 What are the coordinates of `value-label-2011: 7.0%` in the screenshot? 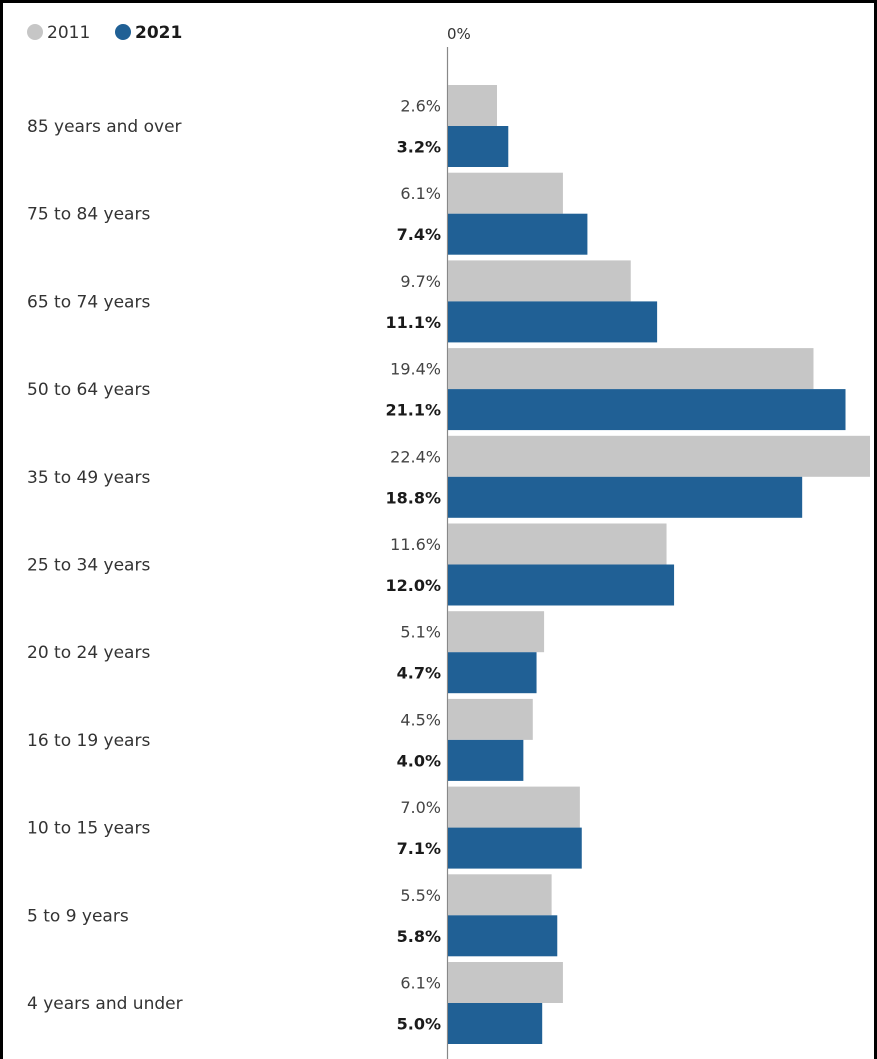 It's located at (420, 807).